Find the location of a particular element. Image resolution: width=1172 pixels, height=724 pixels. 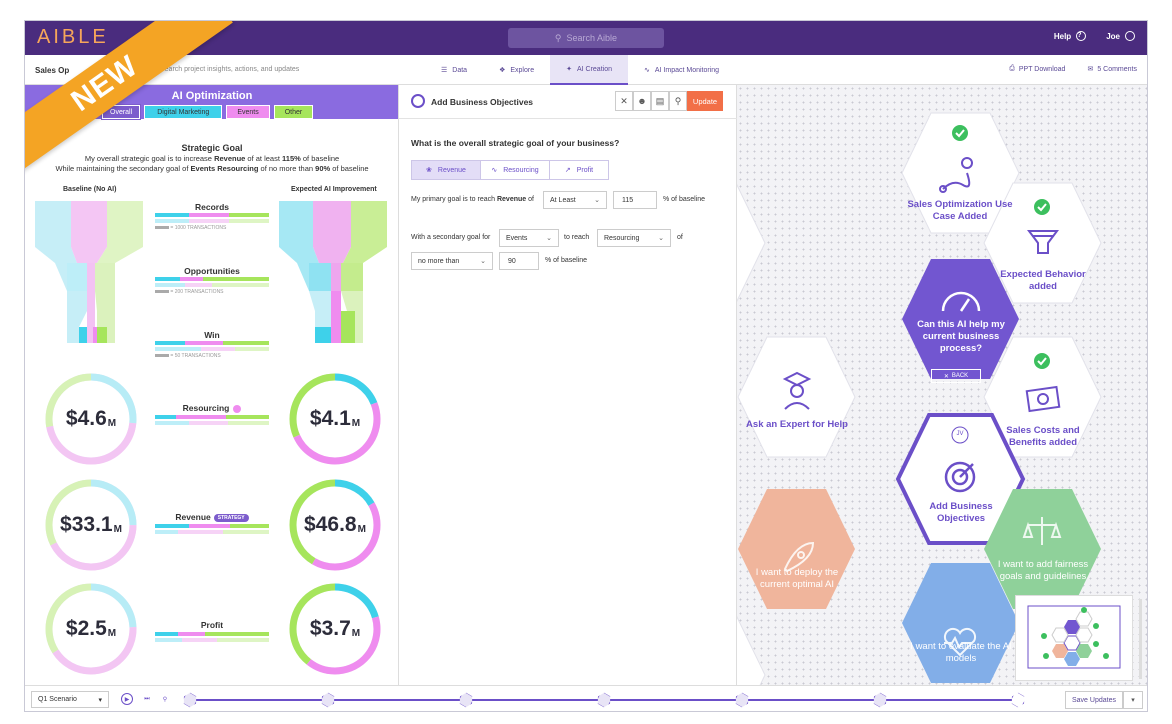

segment-resourcing: ∿ Resourcing is located at coordinates (515, 170).